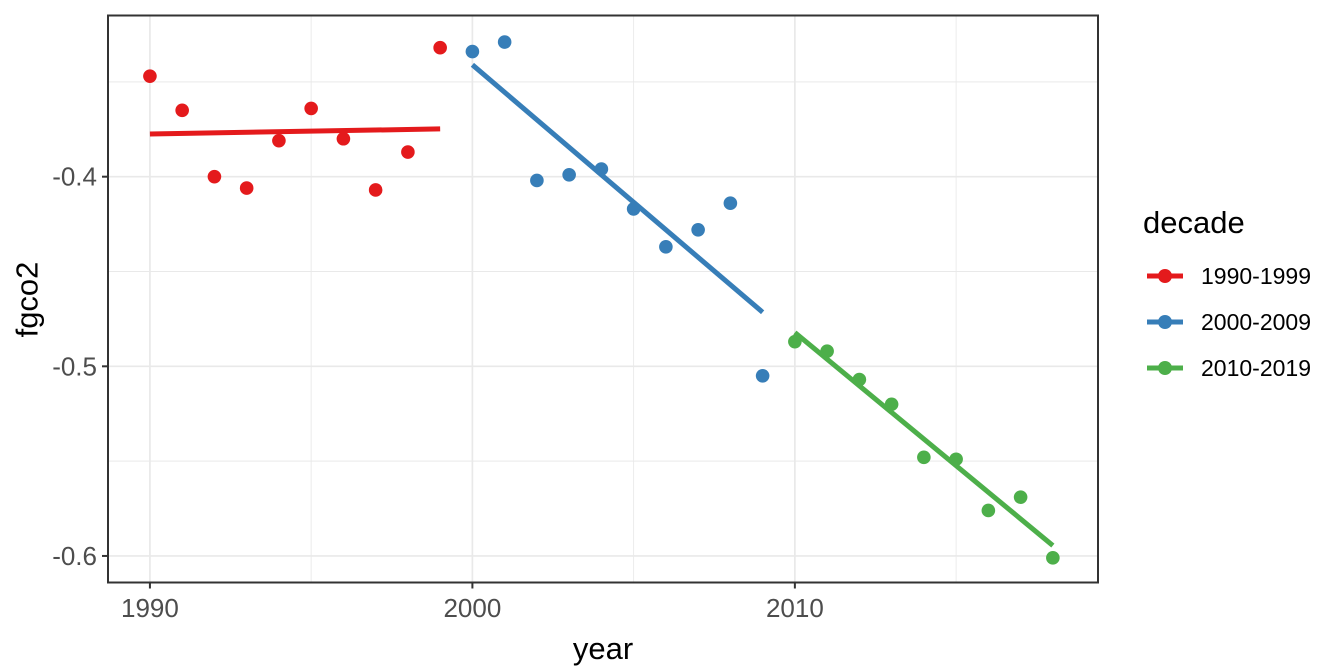  I want to click on trend-line-1990-1999, so click(295, 131).